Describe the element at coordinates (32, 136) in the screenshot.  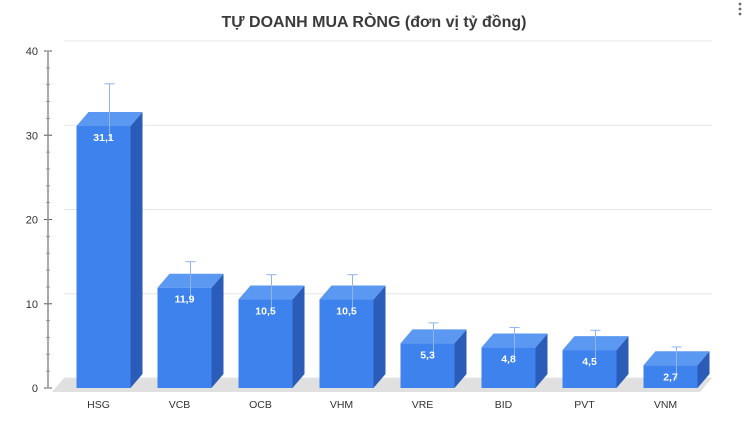
I see `y-tick-label: 30` at that location.